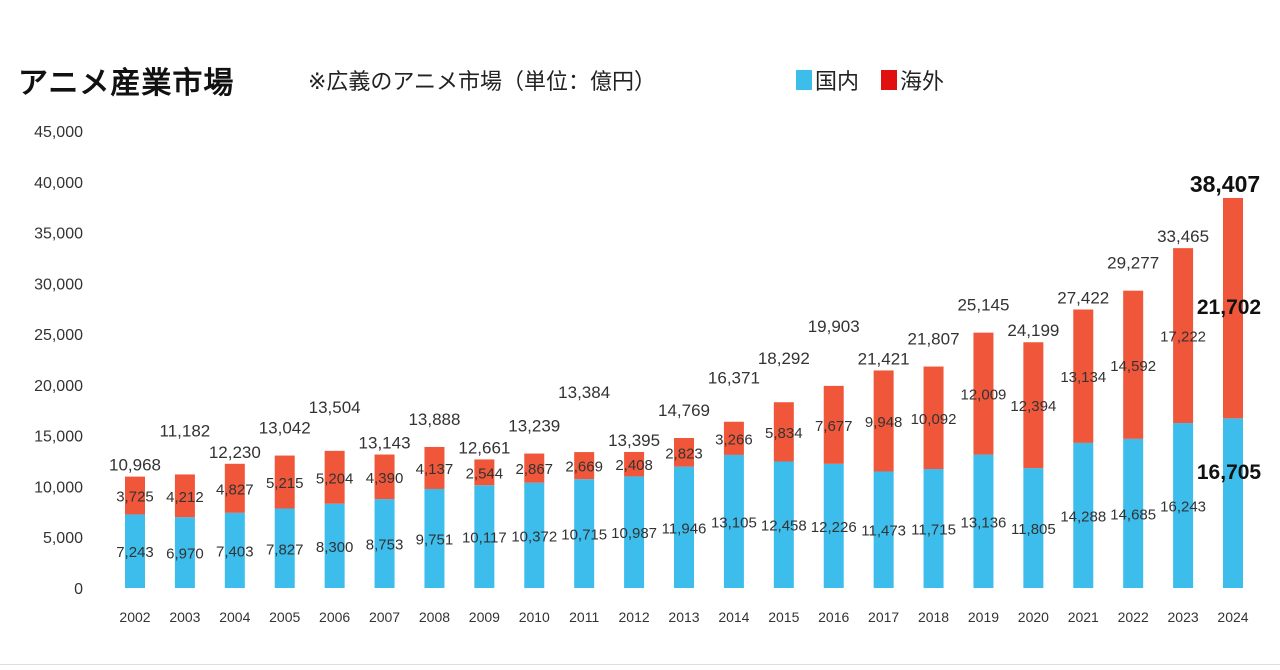 The width and height of the screenshot is (1280, 670). I want to click on data-label-domestic: 11,715, so click(933, 530).